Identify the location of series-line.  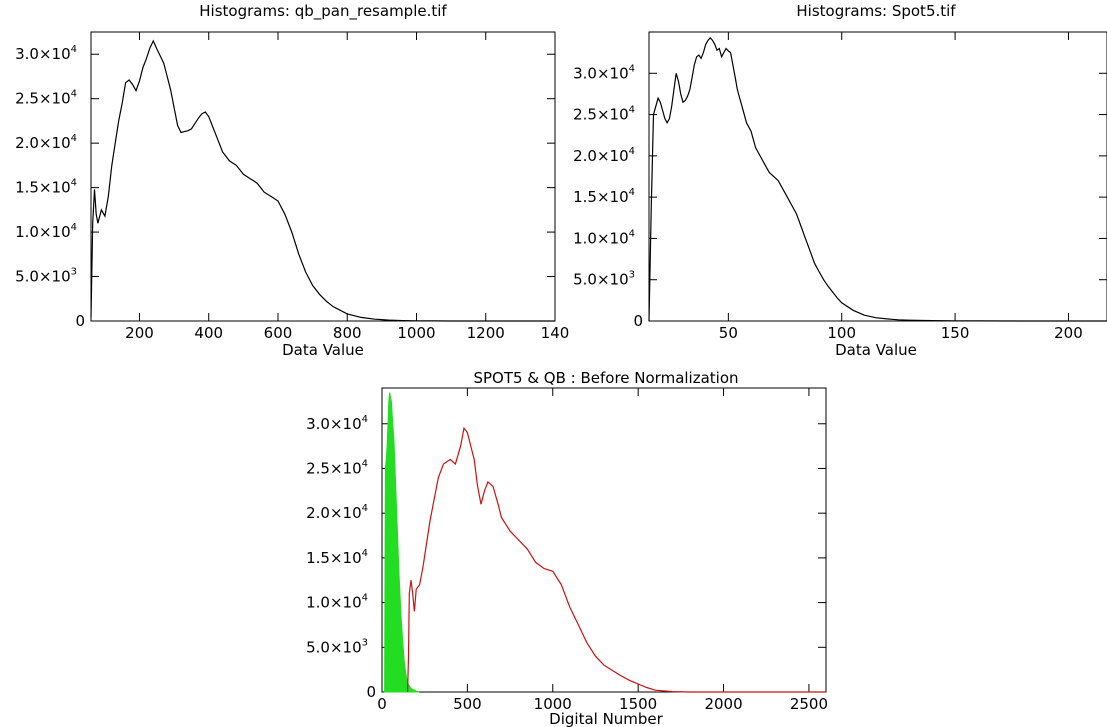
(616, 559).